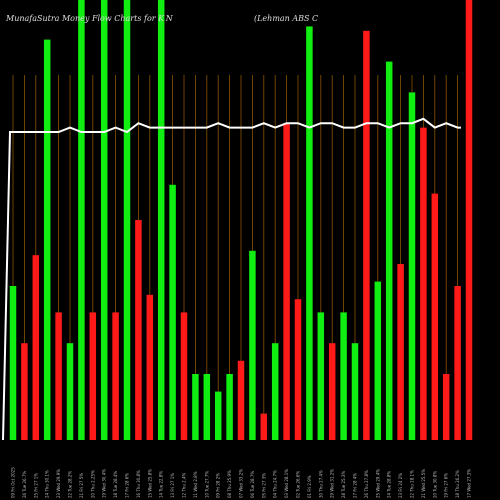  I want to click on x-tick-label: 22 Thu 28.1%, so click(412, 484).